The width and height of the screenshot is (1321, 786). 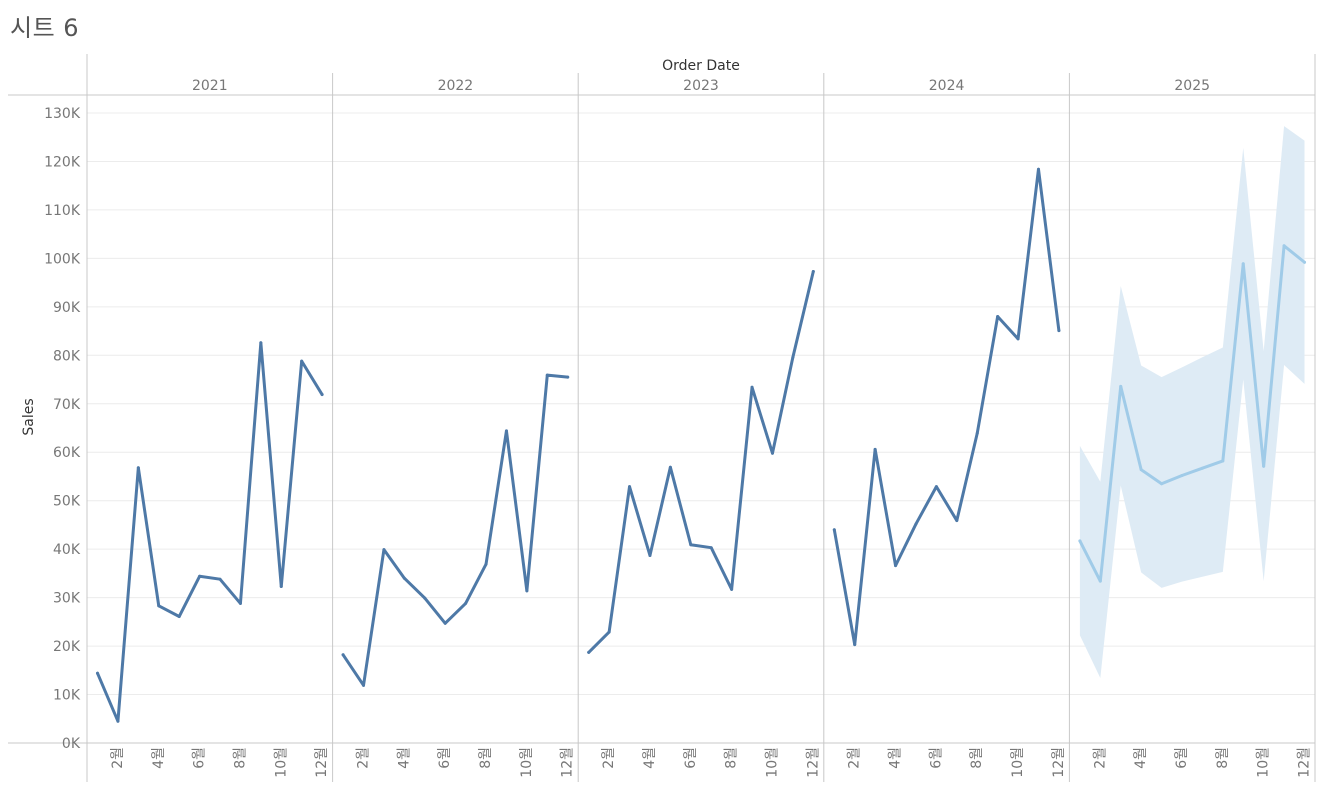 What do you see at coordinates (210, 86) in the screenshot?
I see `year-header-2021: 2021` at bounding box center [210, 86].